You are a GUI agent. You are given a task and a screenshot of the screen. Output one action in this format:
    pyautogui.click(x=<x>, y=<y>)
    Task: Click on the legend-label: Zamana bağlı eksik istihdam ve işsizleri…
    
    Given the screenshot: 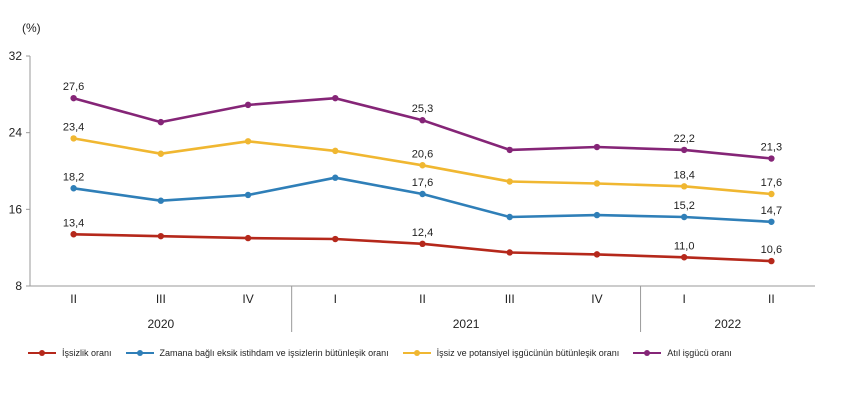 What is the action you would take?
    pyautogui.click(x=274, y=353)
    